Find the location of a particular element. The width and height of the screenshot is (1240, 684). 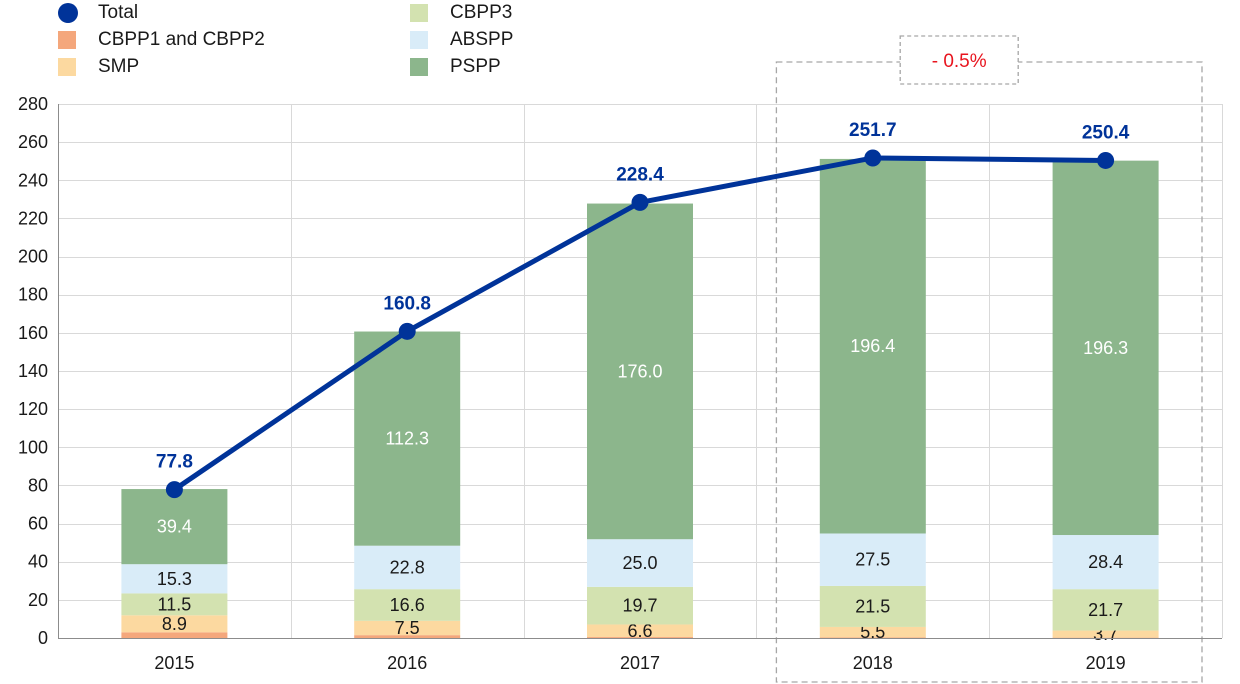

total-label: 250.4 is located at coordinates (1106, 132).